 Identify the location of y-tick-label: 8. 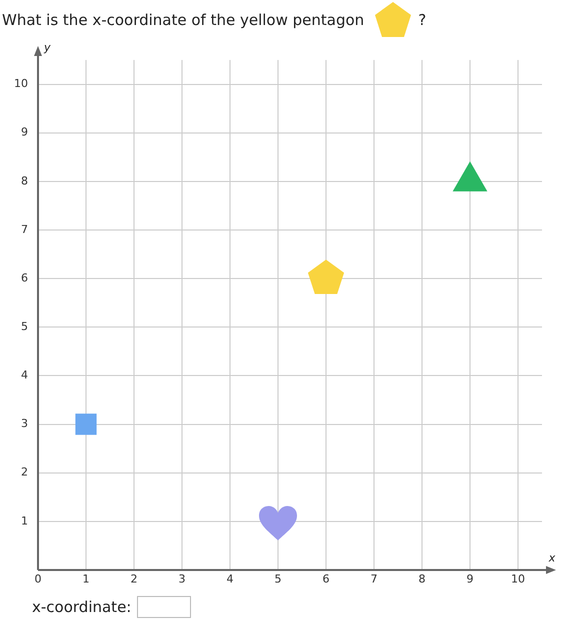
(24, 181).